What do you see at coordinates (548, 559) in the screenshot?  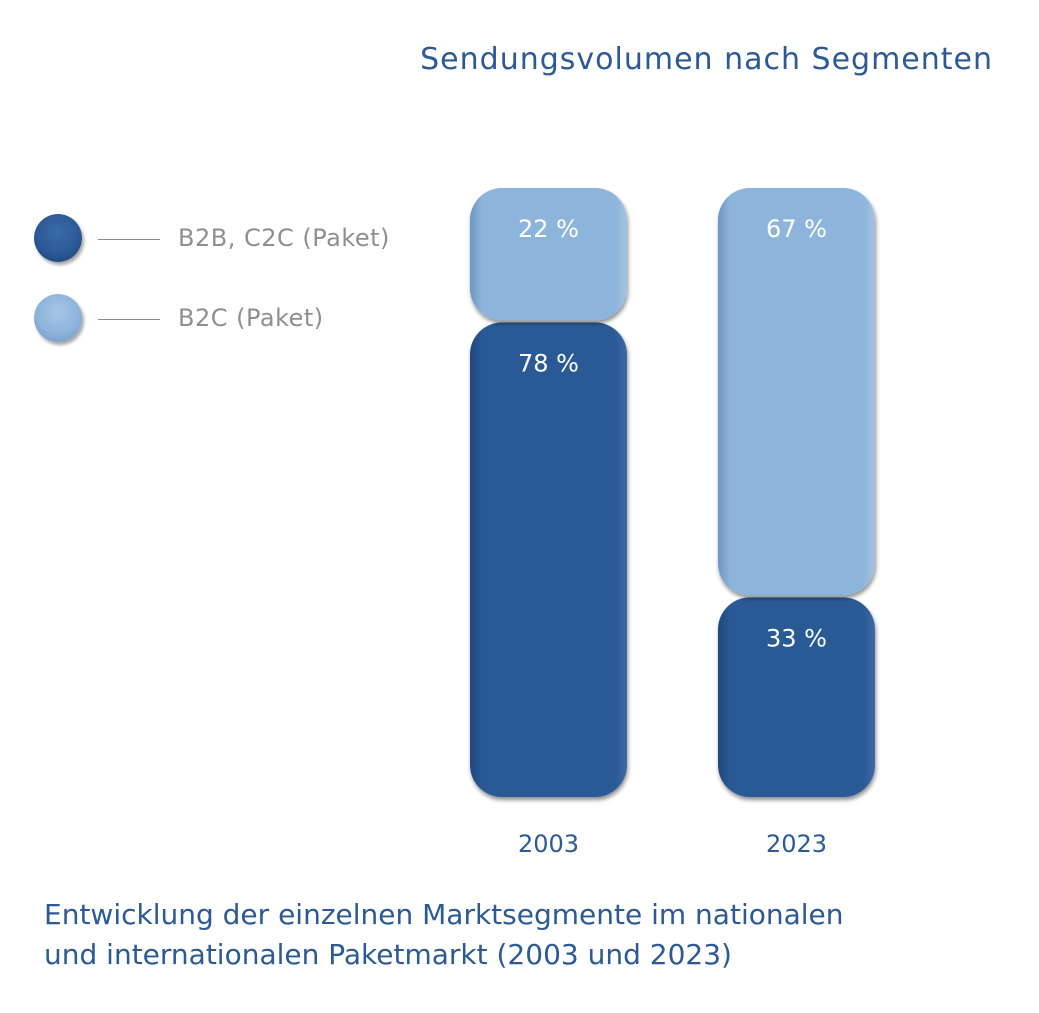 I see `bar-b2b-c2c-2003` at bounding box center [548, 559].